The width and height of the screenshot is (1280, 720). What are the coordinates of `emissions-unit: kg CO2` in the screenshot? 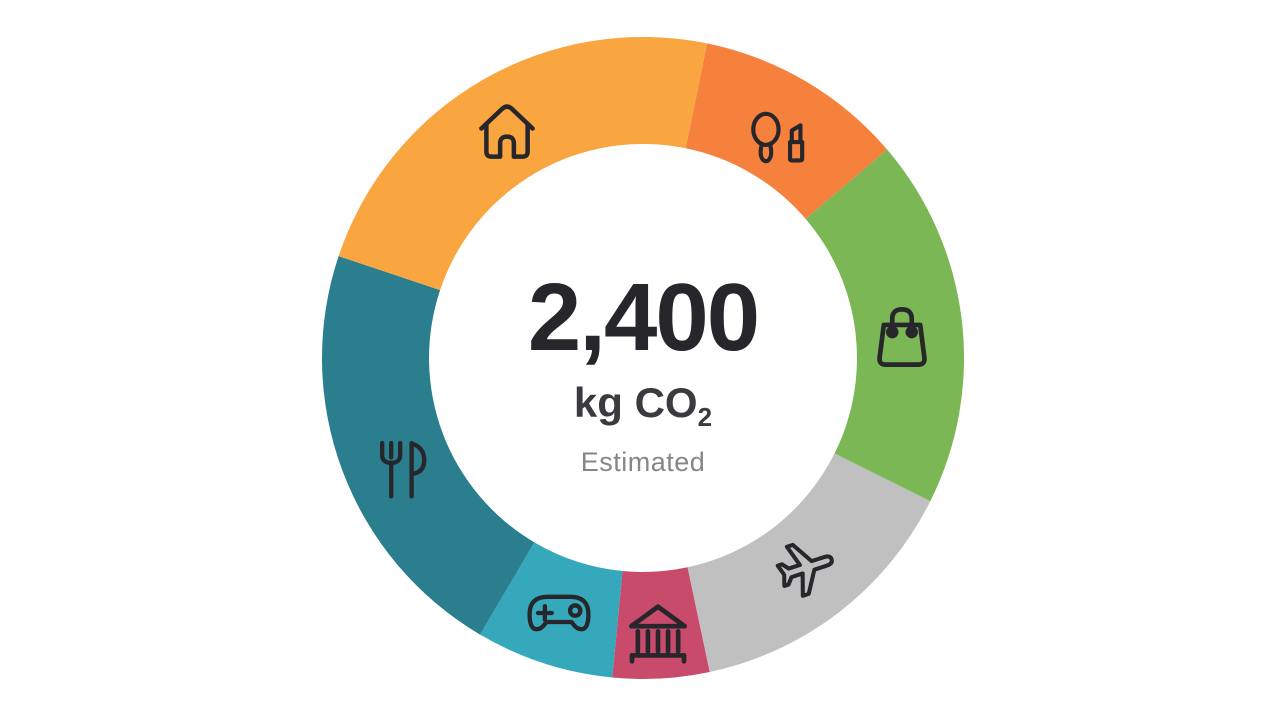 It's located at (643, 405).